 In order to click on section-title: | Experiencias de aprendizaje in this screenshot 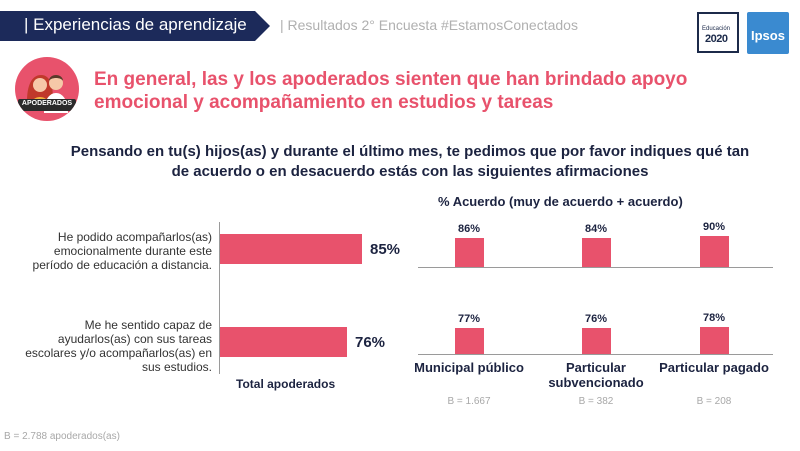, I will do `click(135, 24)`.